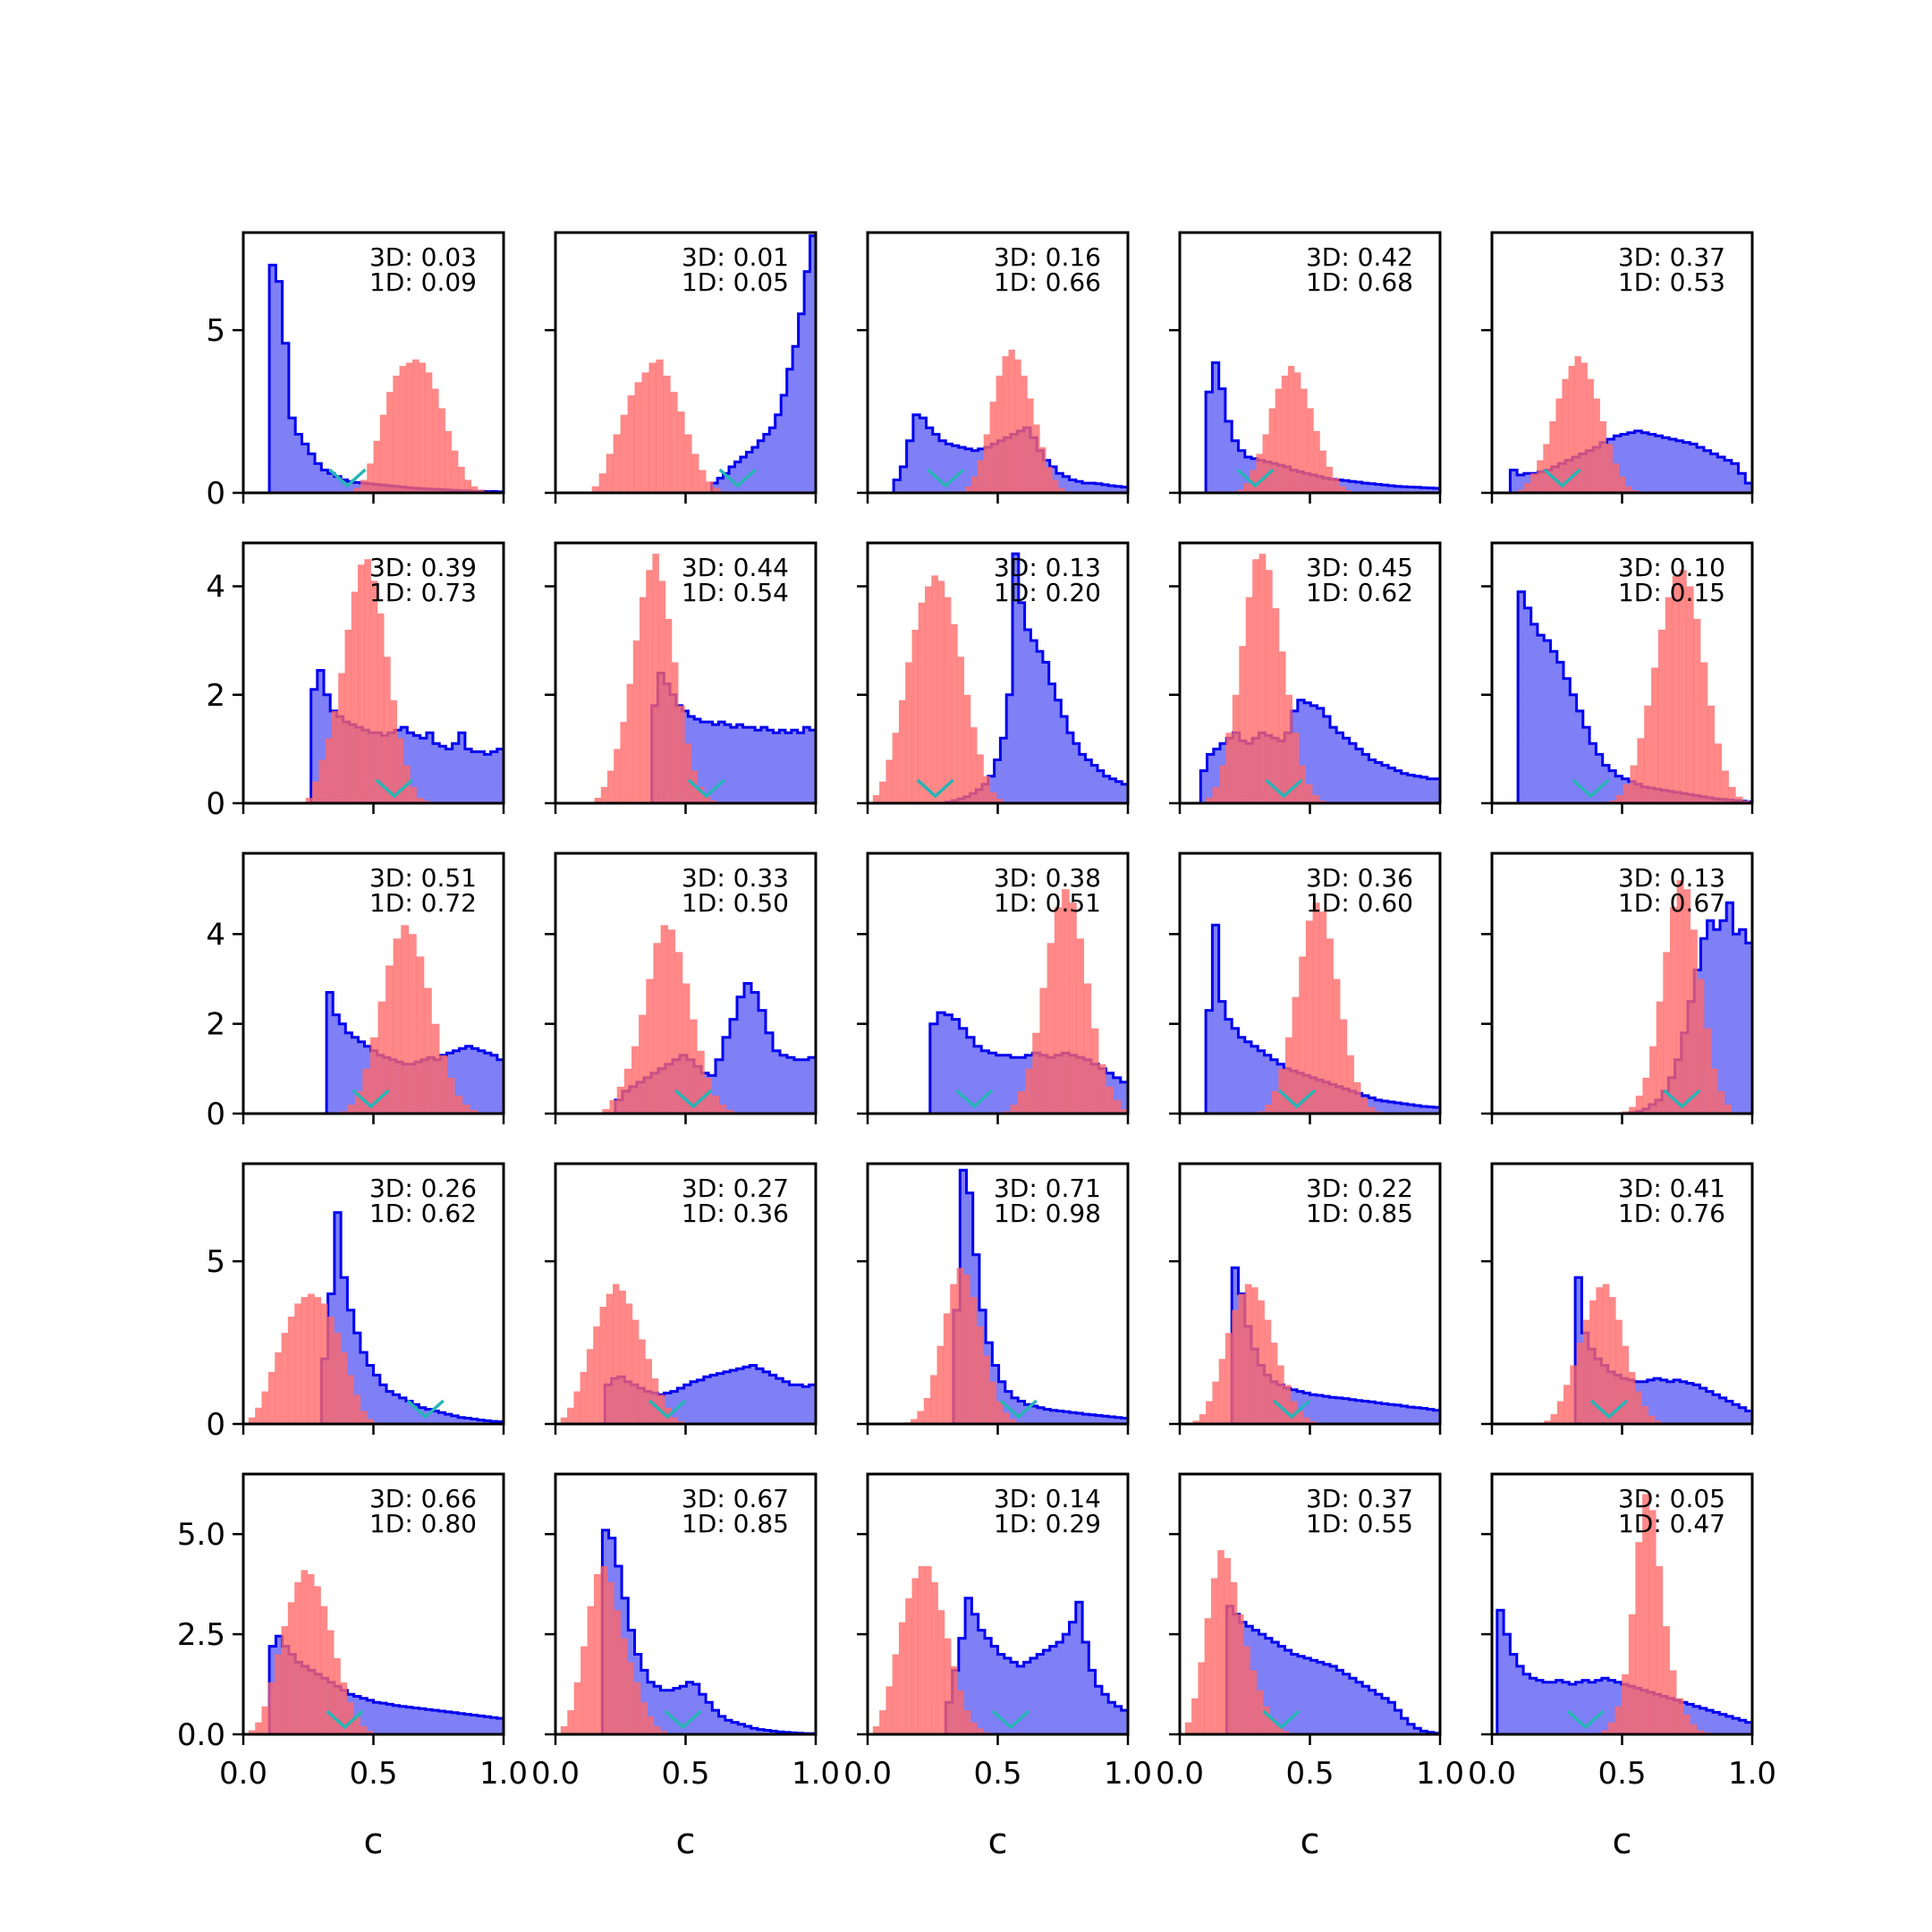 The image size is (1932, 1932). Describe the element at coordinates (423, 878) in the screenshot. I see `panel-annotation: 3D: 0.51` at that location.